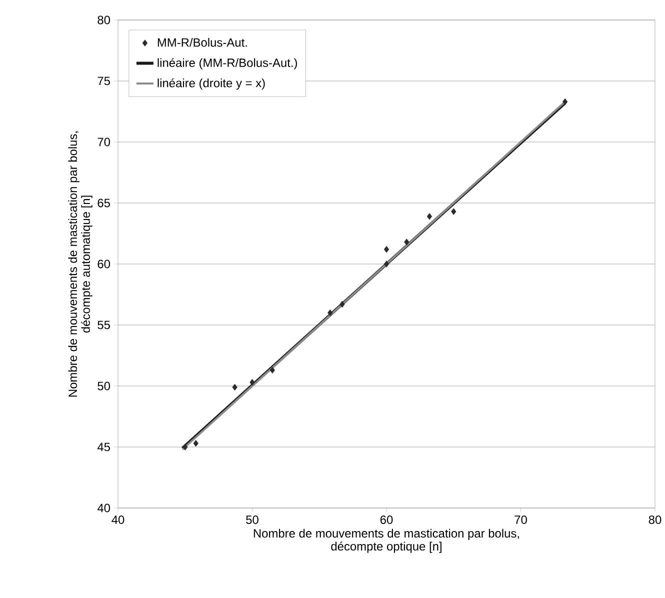 This screenshot has height=598, width=665. What do you see at coordinates (104, 203) in the screenshot?
I see `y-tick-label: 65` at bounding box center [104, 203].